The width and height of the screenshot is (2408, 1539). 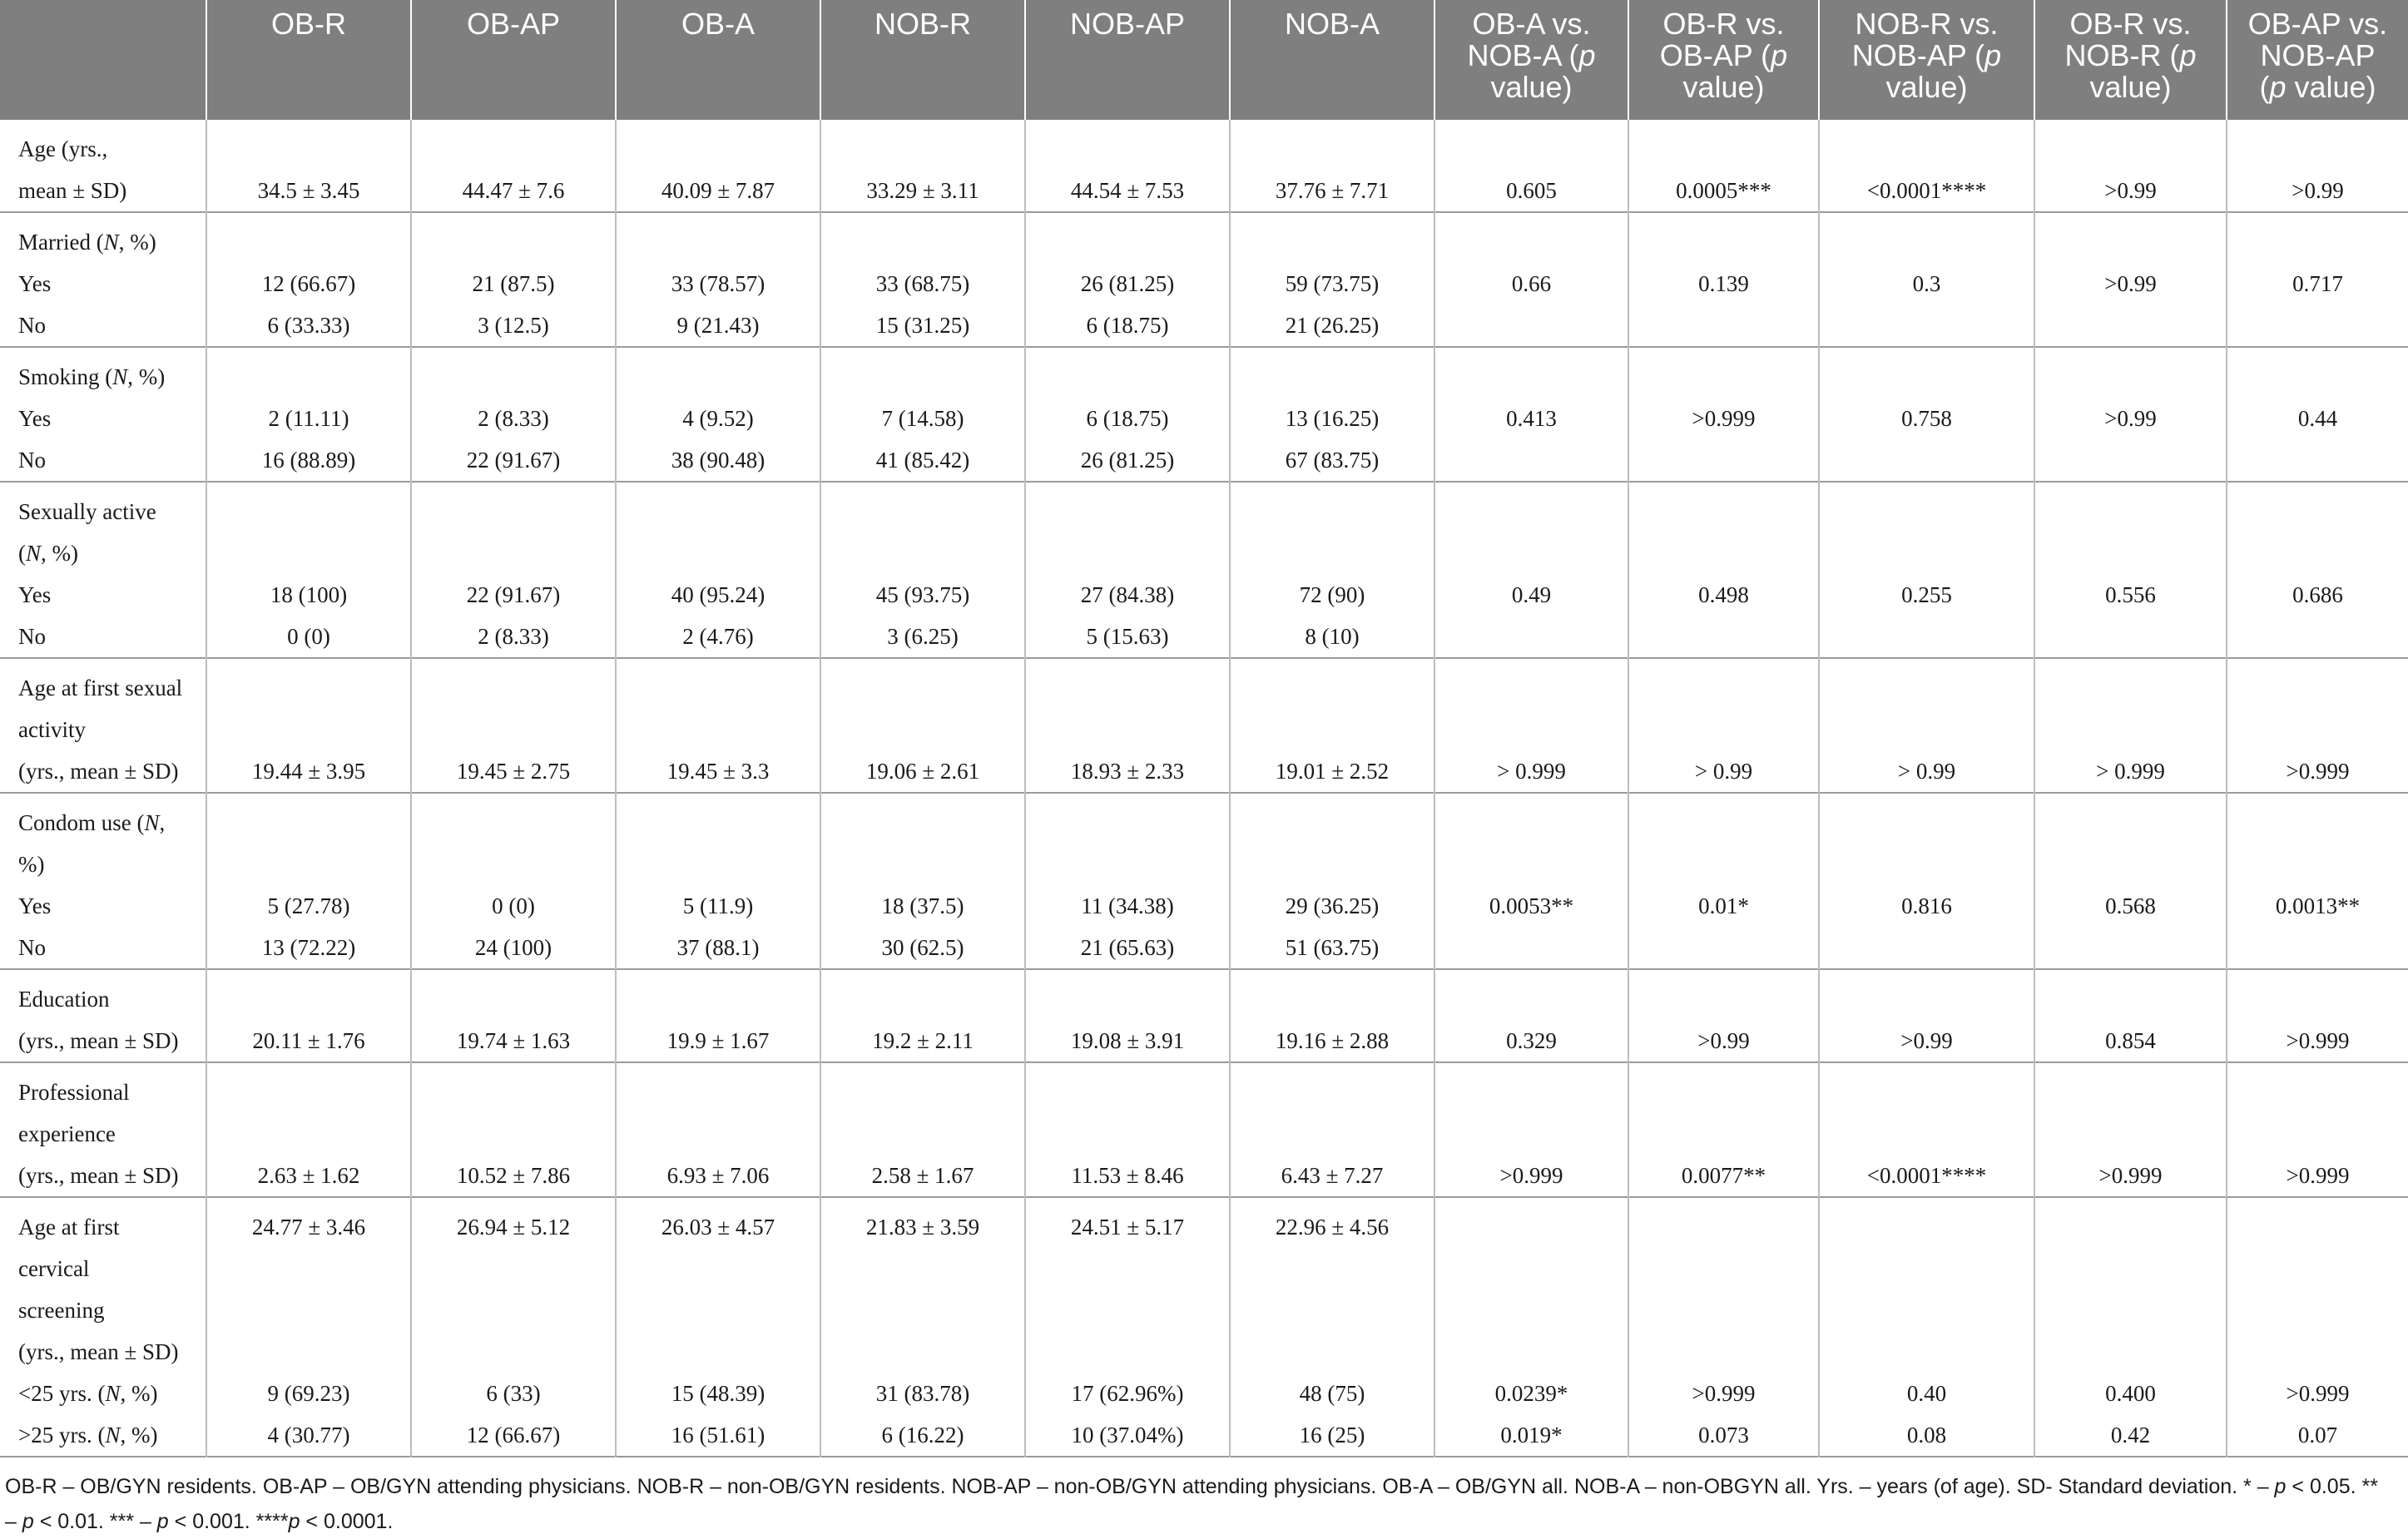 I want to click on cell-value: <0.0001****, so click(x=1927, y=190).